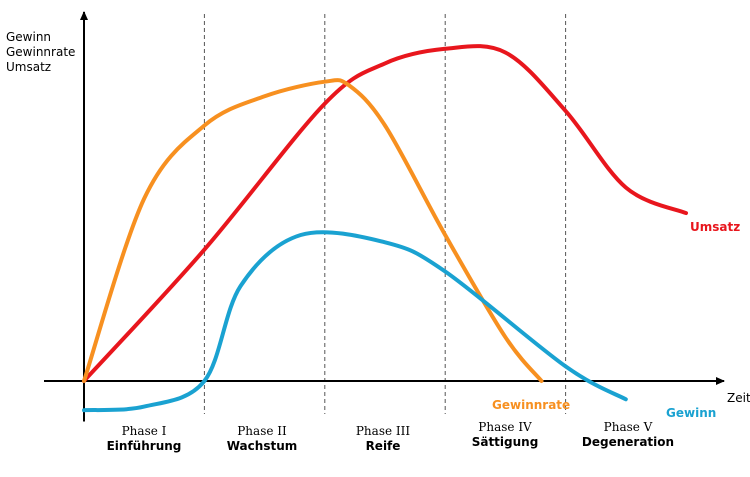 This screenshot has width=750, height=477. I want to click on phase-3-name: Phase III, so click(383, 431).